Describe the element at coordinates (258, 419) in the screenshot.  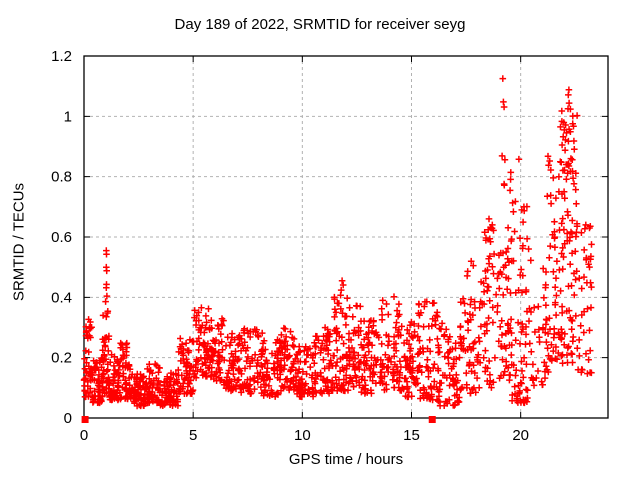
I see `gap-markers` at that location.